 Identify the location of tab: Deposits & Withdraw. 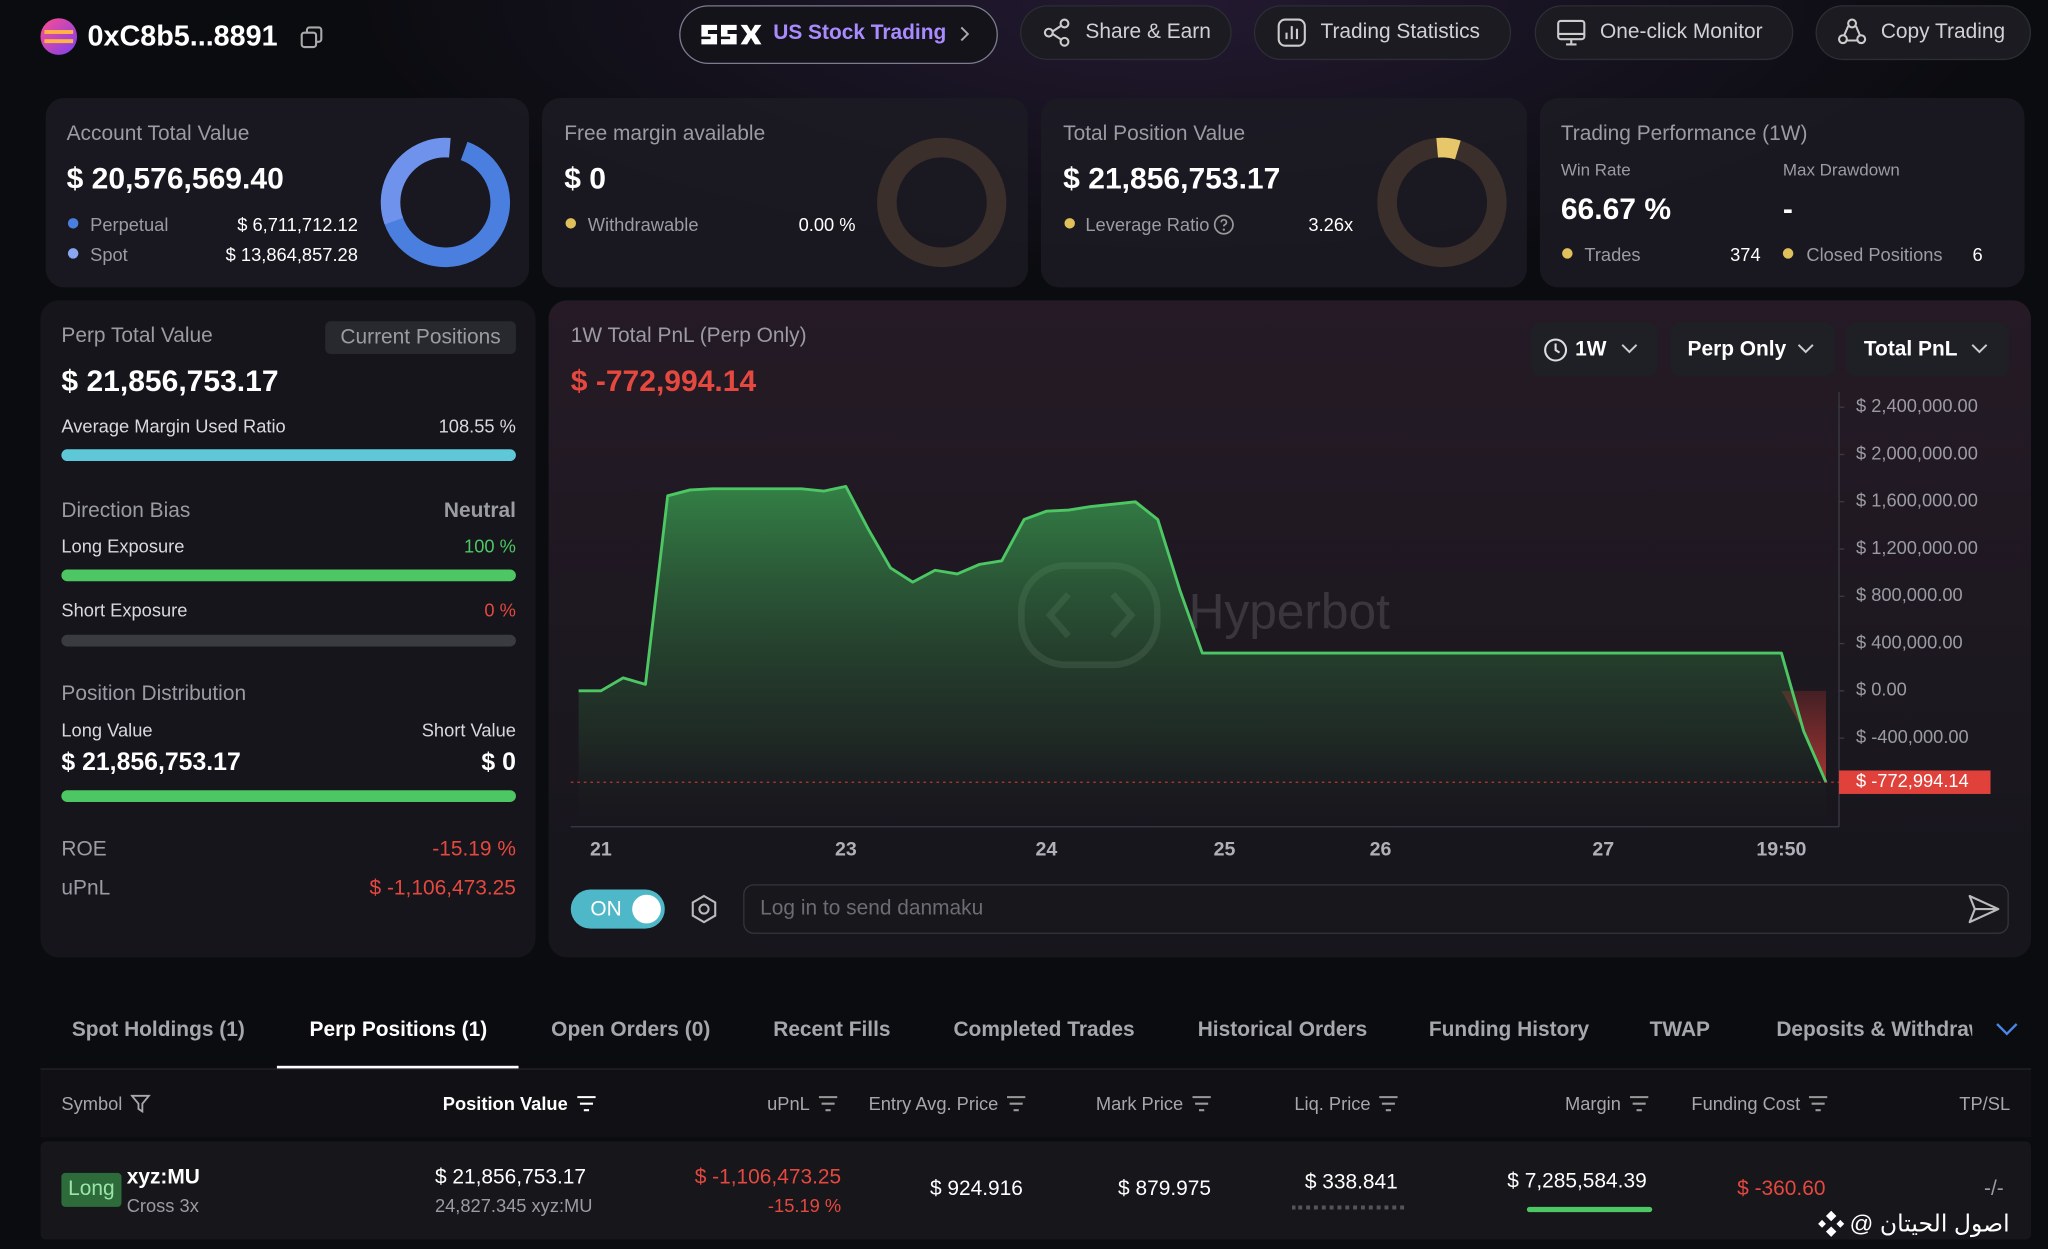
(1874, 1030).